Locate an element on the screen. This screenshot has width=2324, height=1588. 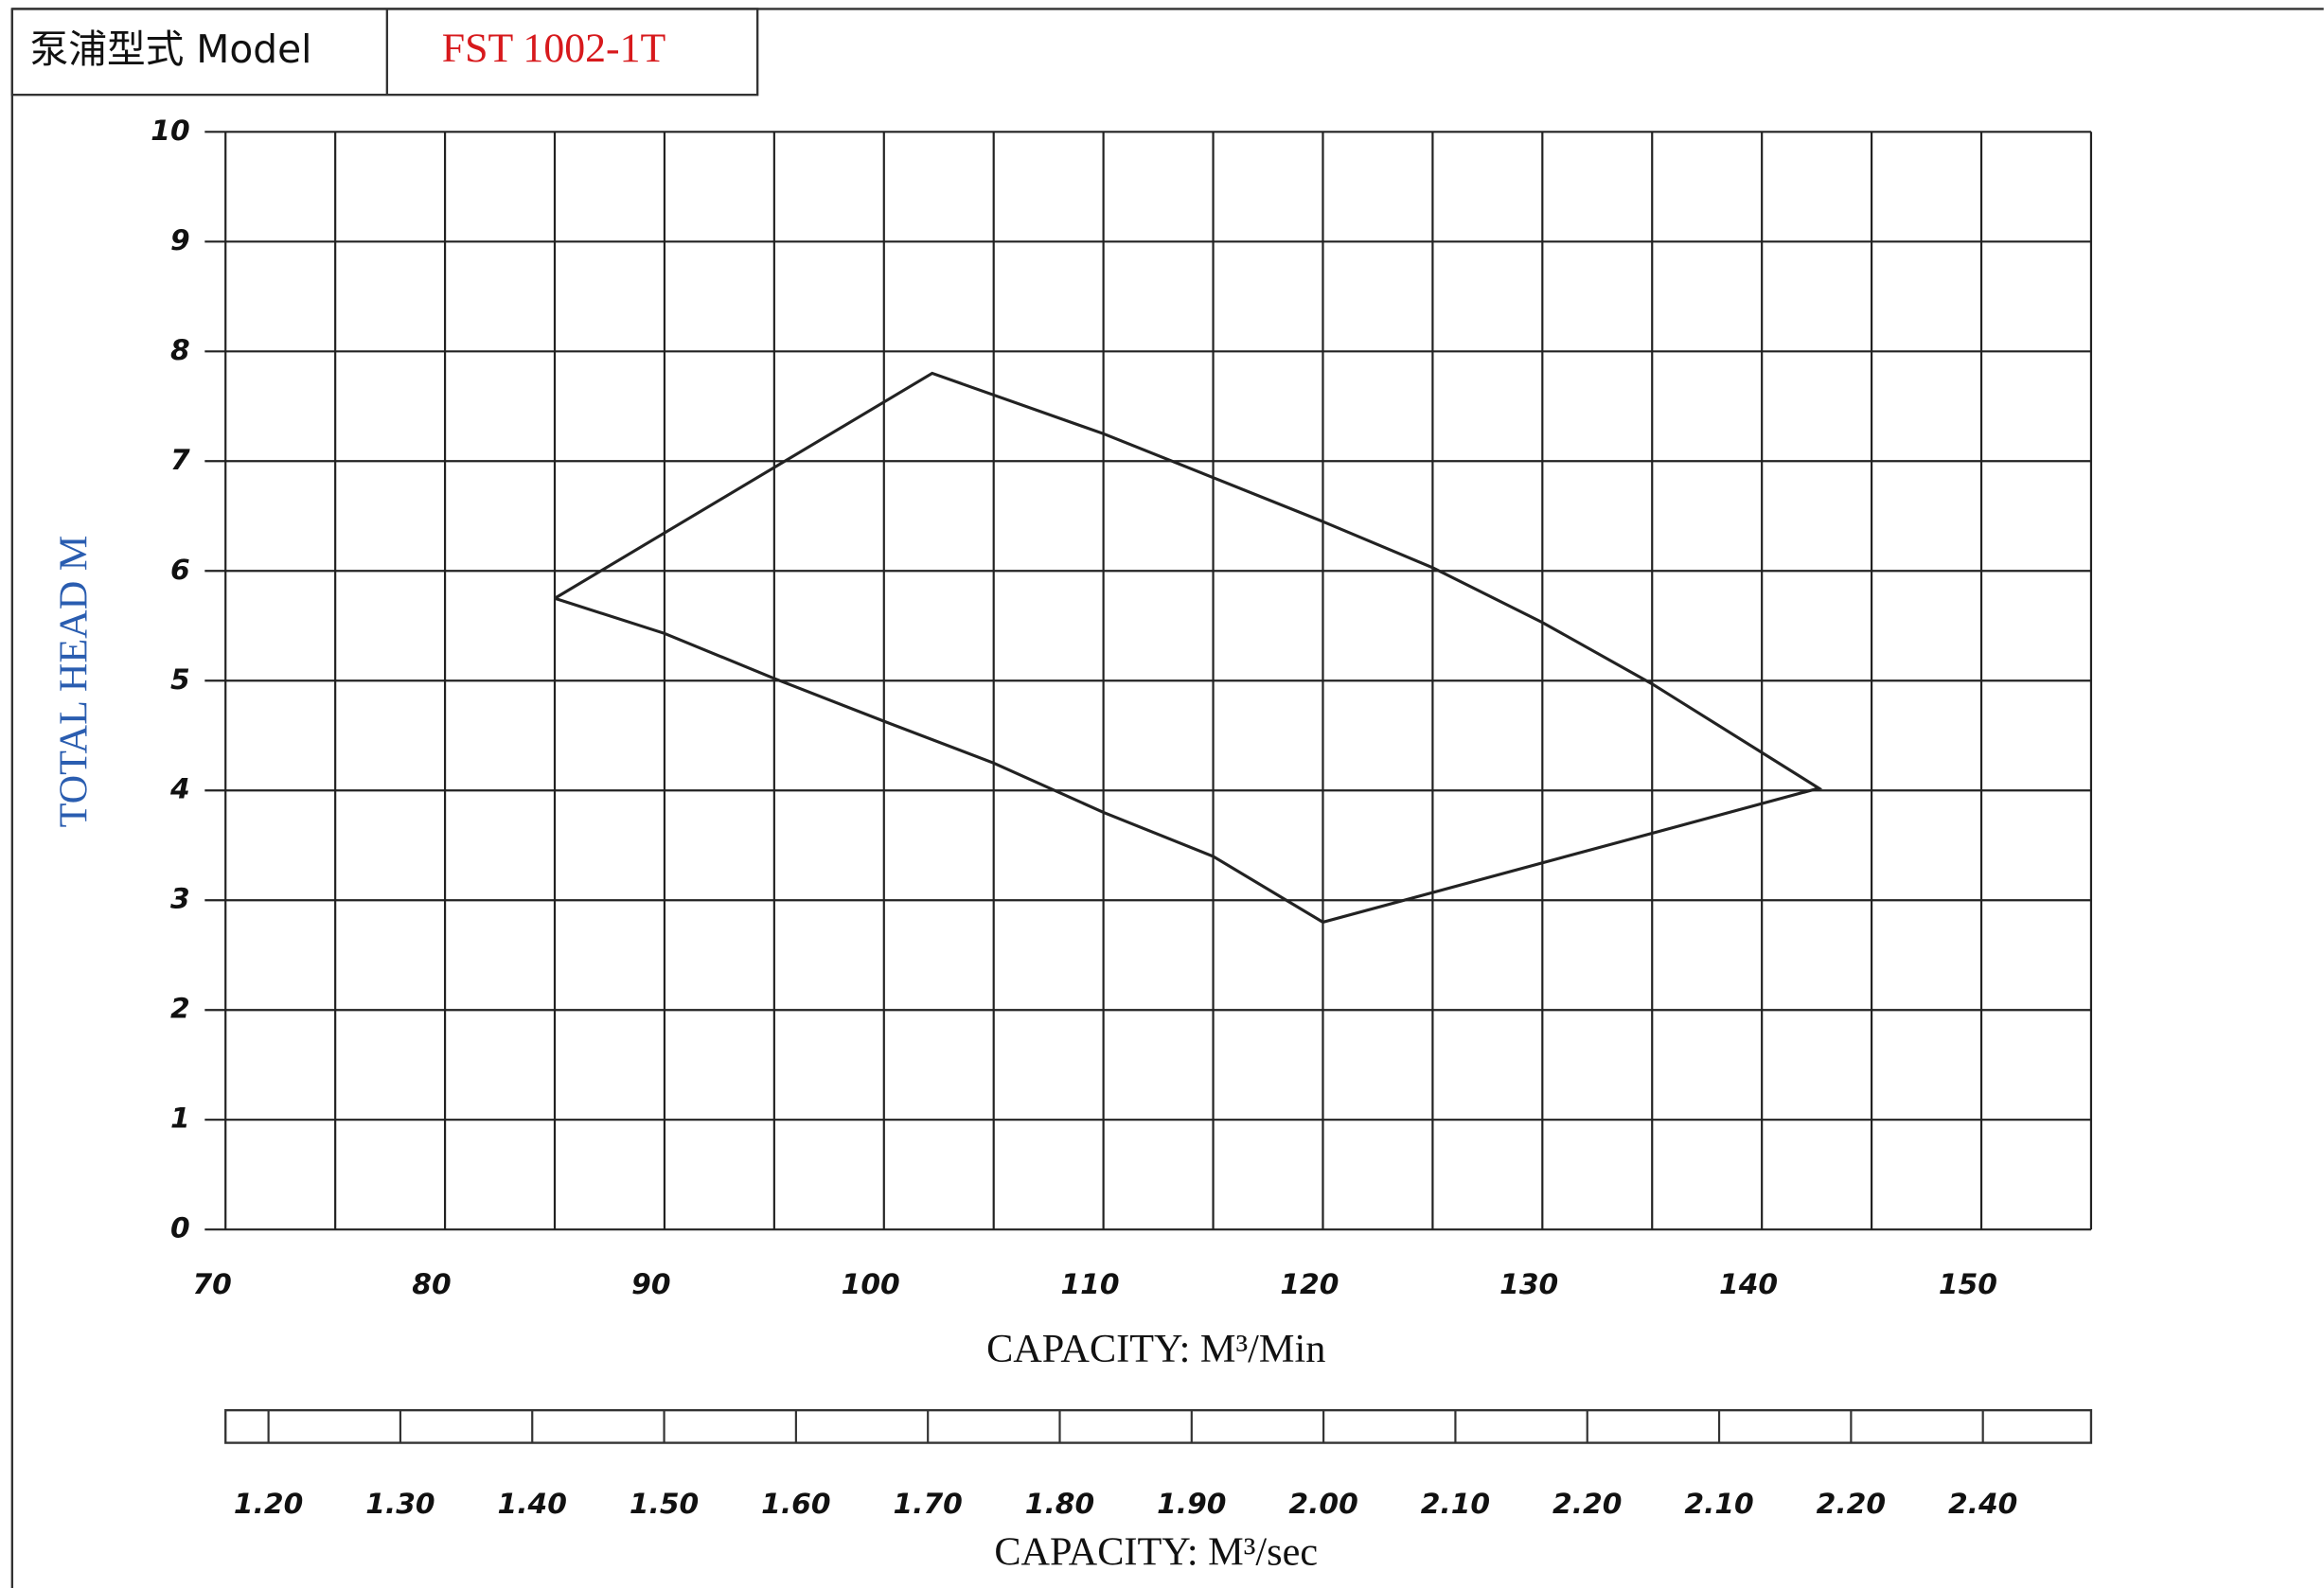
secondary-tick-label: 2.40 is located at coordinates (1983, 1505).